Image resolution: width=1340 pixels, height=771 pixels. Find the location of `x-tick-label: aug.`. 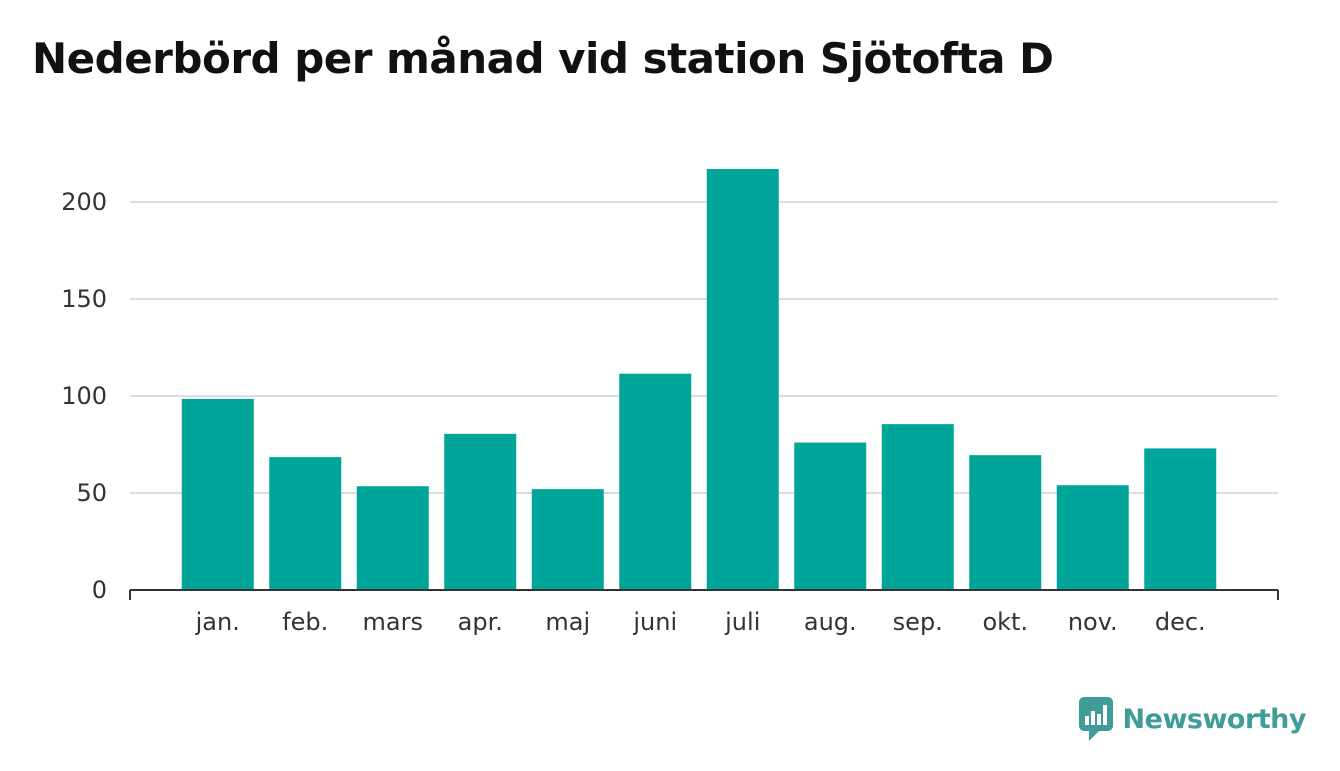

x-tick-label: aug. is located at coordinates (830, 622).